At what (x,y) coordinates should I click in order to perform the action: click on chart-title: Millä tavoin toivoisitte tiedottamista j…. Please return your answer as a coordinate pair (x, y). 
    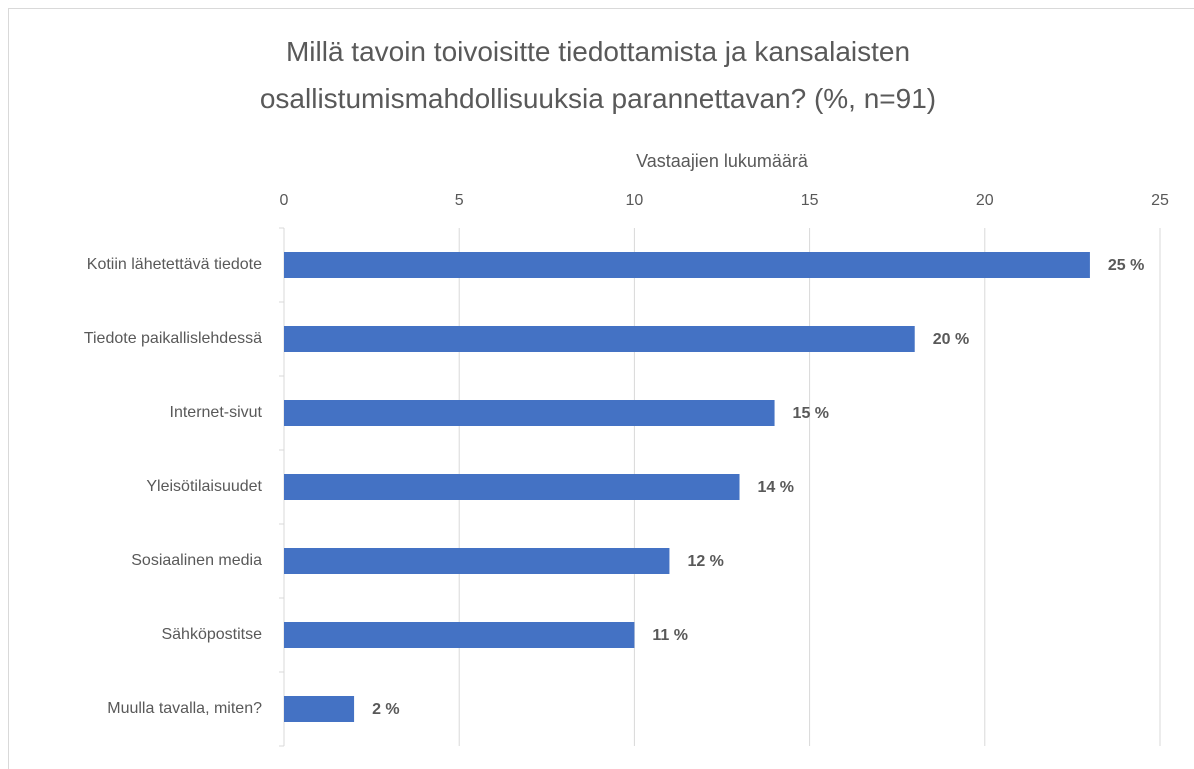
    Looking at the image, I should click on (598, 75).